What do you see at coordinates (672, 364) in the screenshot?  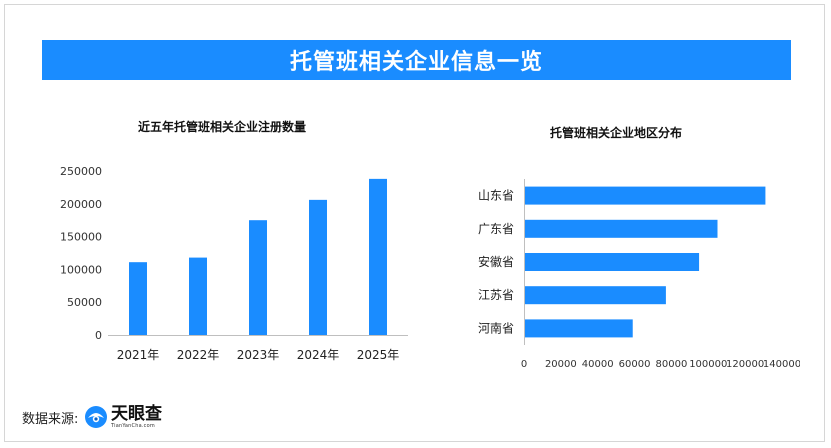 I see `x-tick-label: 80000` at bounding box center [672, 364].